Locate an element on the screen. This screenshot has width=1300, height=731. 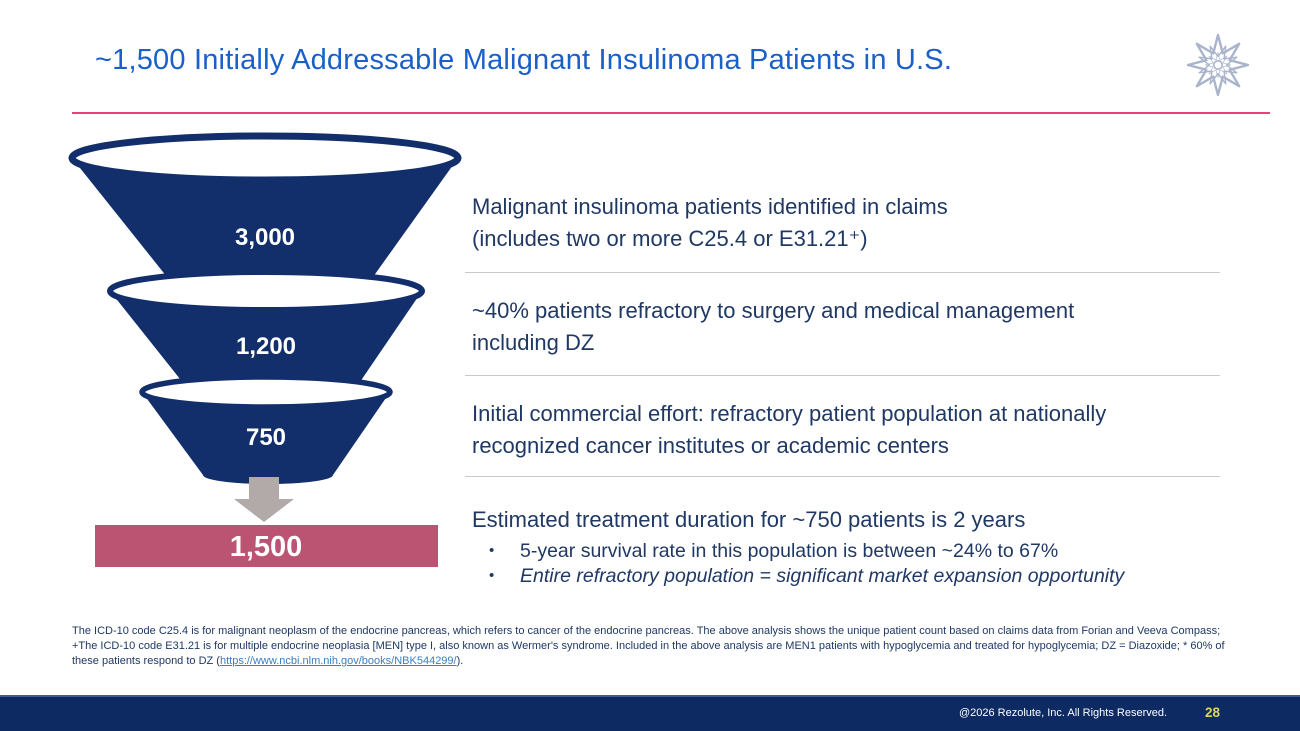
stage-3-value: 750 is located at coordinates (266, 437).